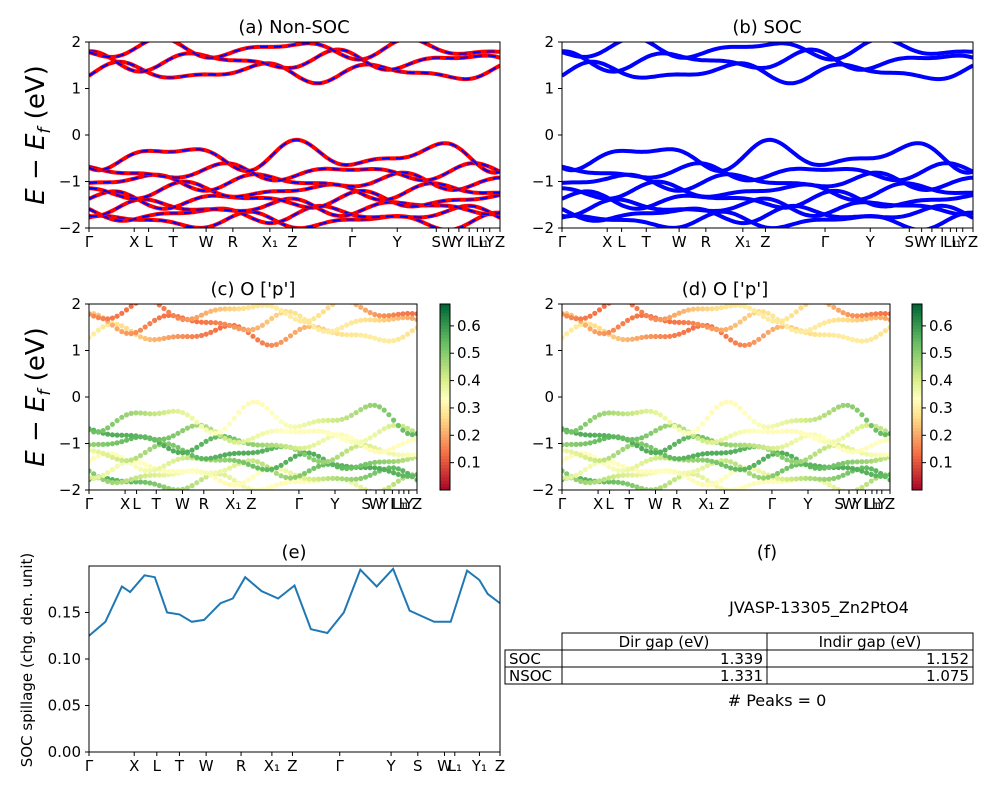 Image resolution: width=1000 pixels, height=800 pixels. What do you see at coordinates (173, 242) in the screenshot?
I see `panel-a-xtick: T` at bounding box center [173, 242].